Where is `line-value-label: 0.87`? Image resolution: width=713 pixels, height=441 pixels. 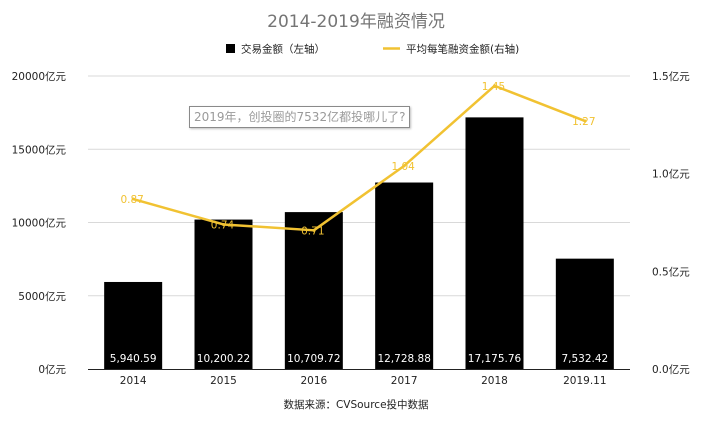
line-value-label: 0.87 is located at coordinates (131, 200).